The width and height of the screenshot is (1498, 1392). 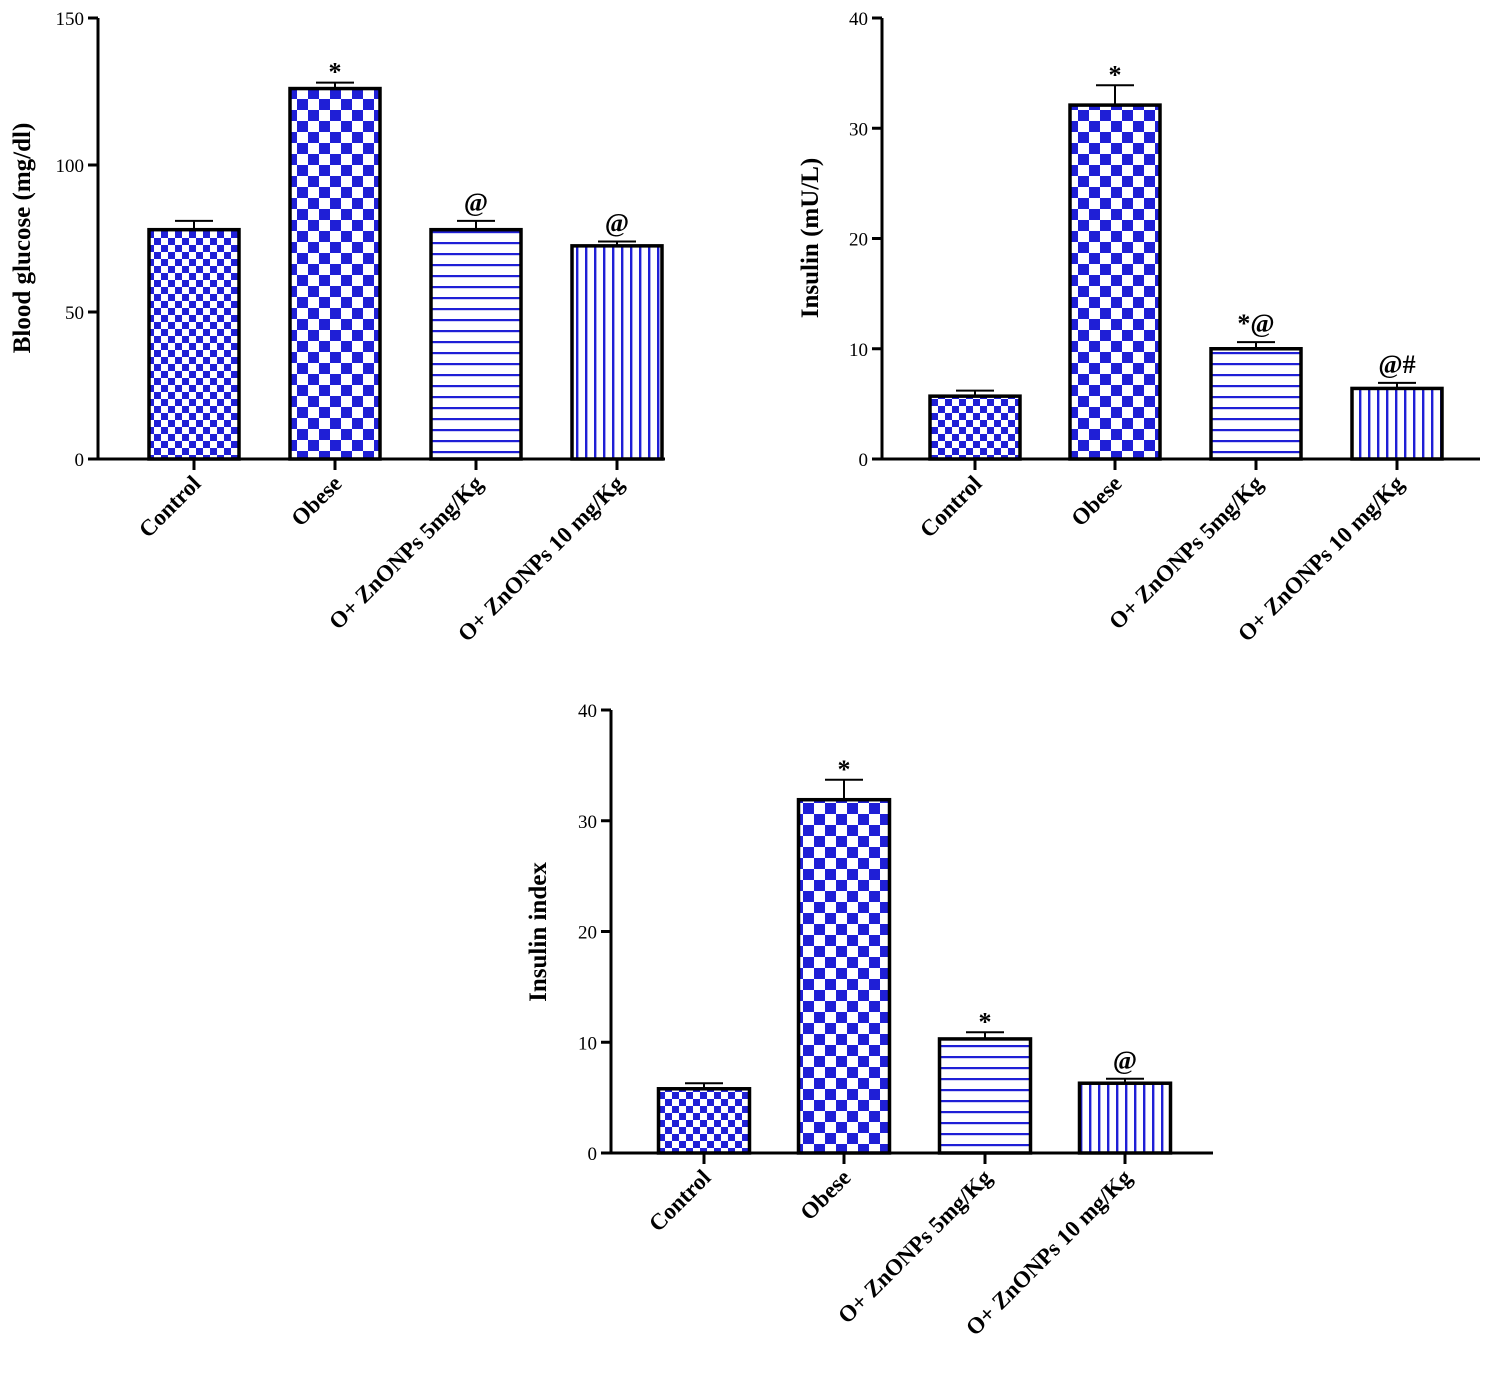 What do you see at coordinates (74, 313) in the screenshot?
I see `y-tick-label: 50` at bounding box center [74, 313].